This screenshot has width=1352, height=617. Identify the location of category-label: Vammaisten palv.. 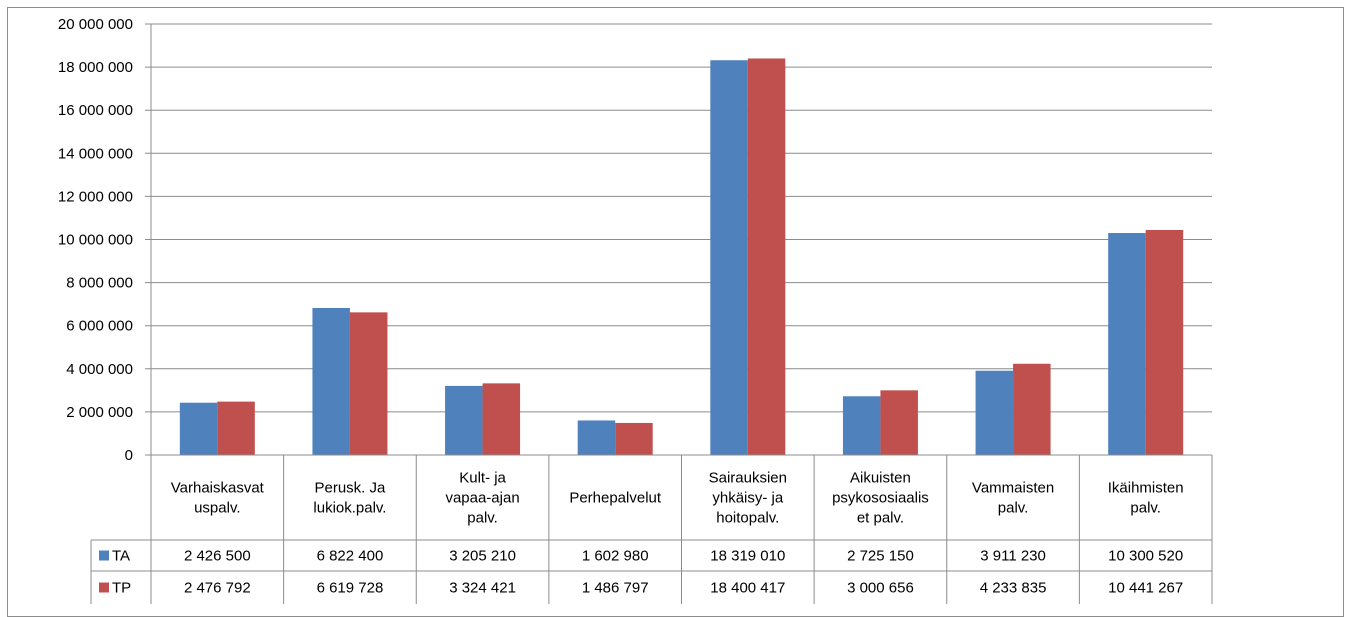
(1013, 498).